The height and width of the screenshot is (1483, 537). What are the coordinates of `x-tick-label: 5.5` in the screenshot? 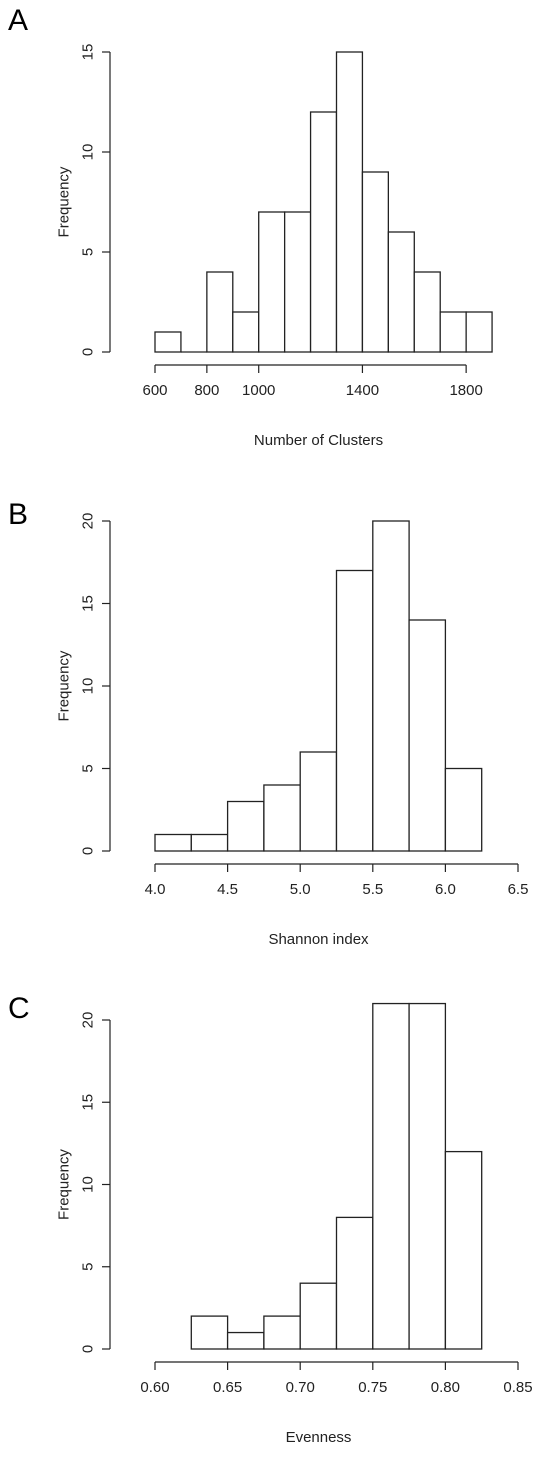 It's located at (372, 889).